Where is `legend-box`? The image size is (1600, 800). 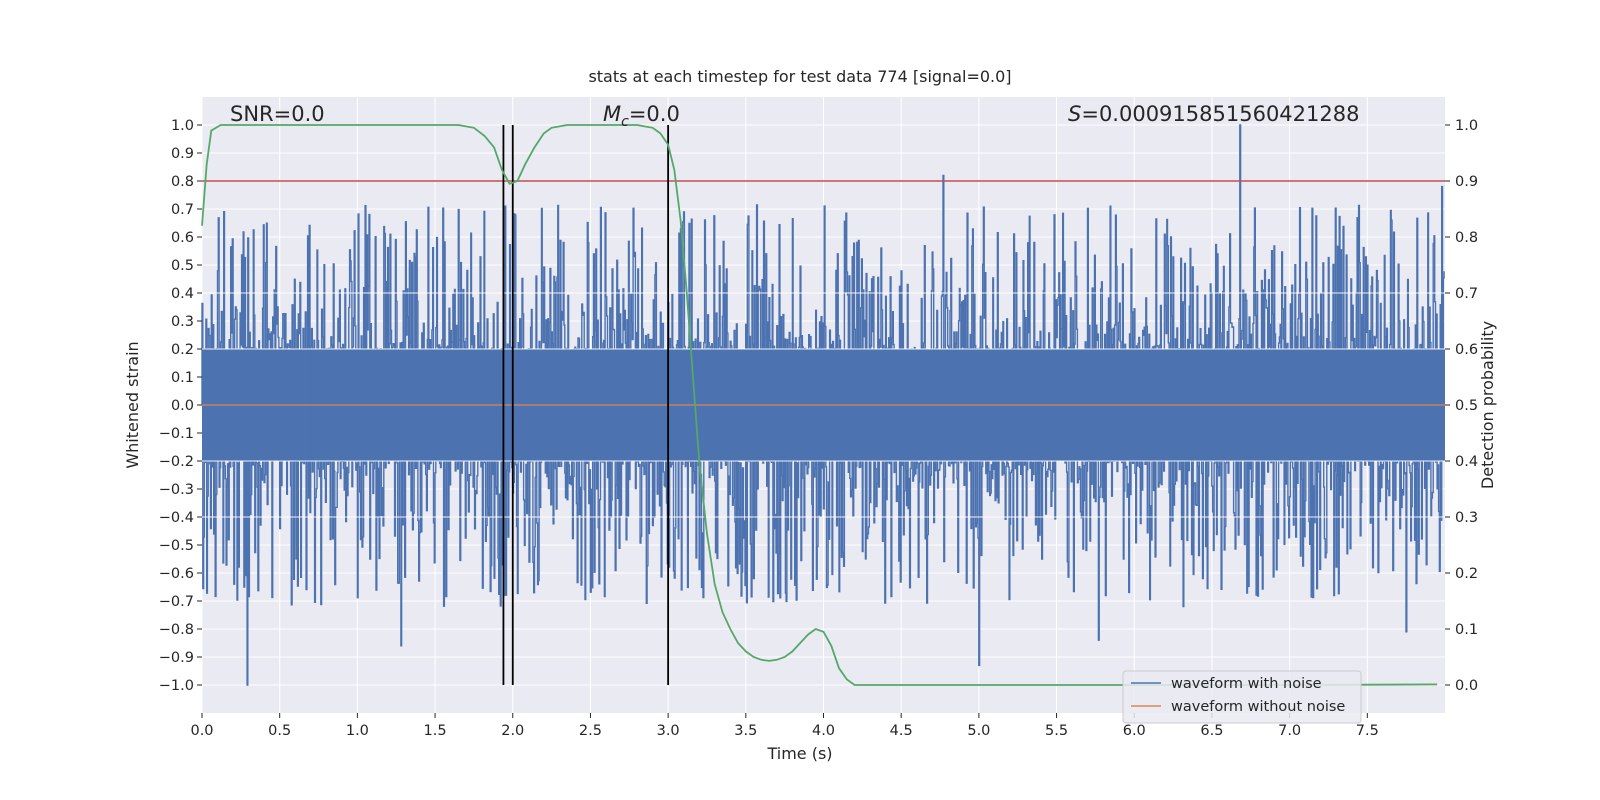
legend-box is located at coordinates (1242, 697).